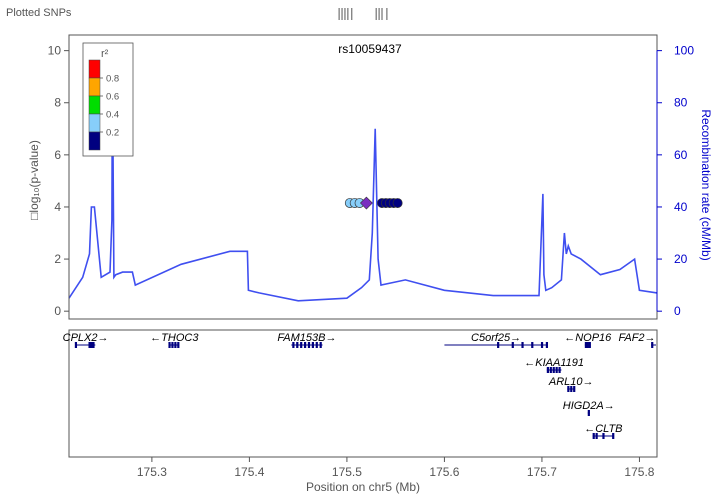 This screenshot has height=501, width=716. Describe the element at coordinates (681, 207) in the screenshot. I see `y-right-tick-label: 40` at that location.